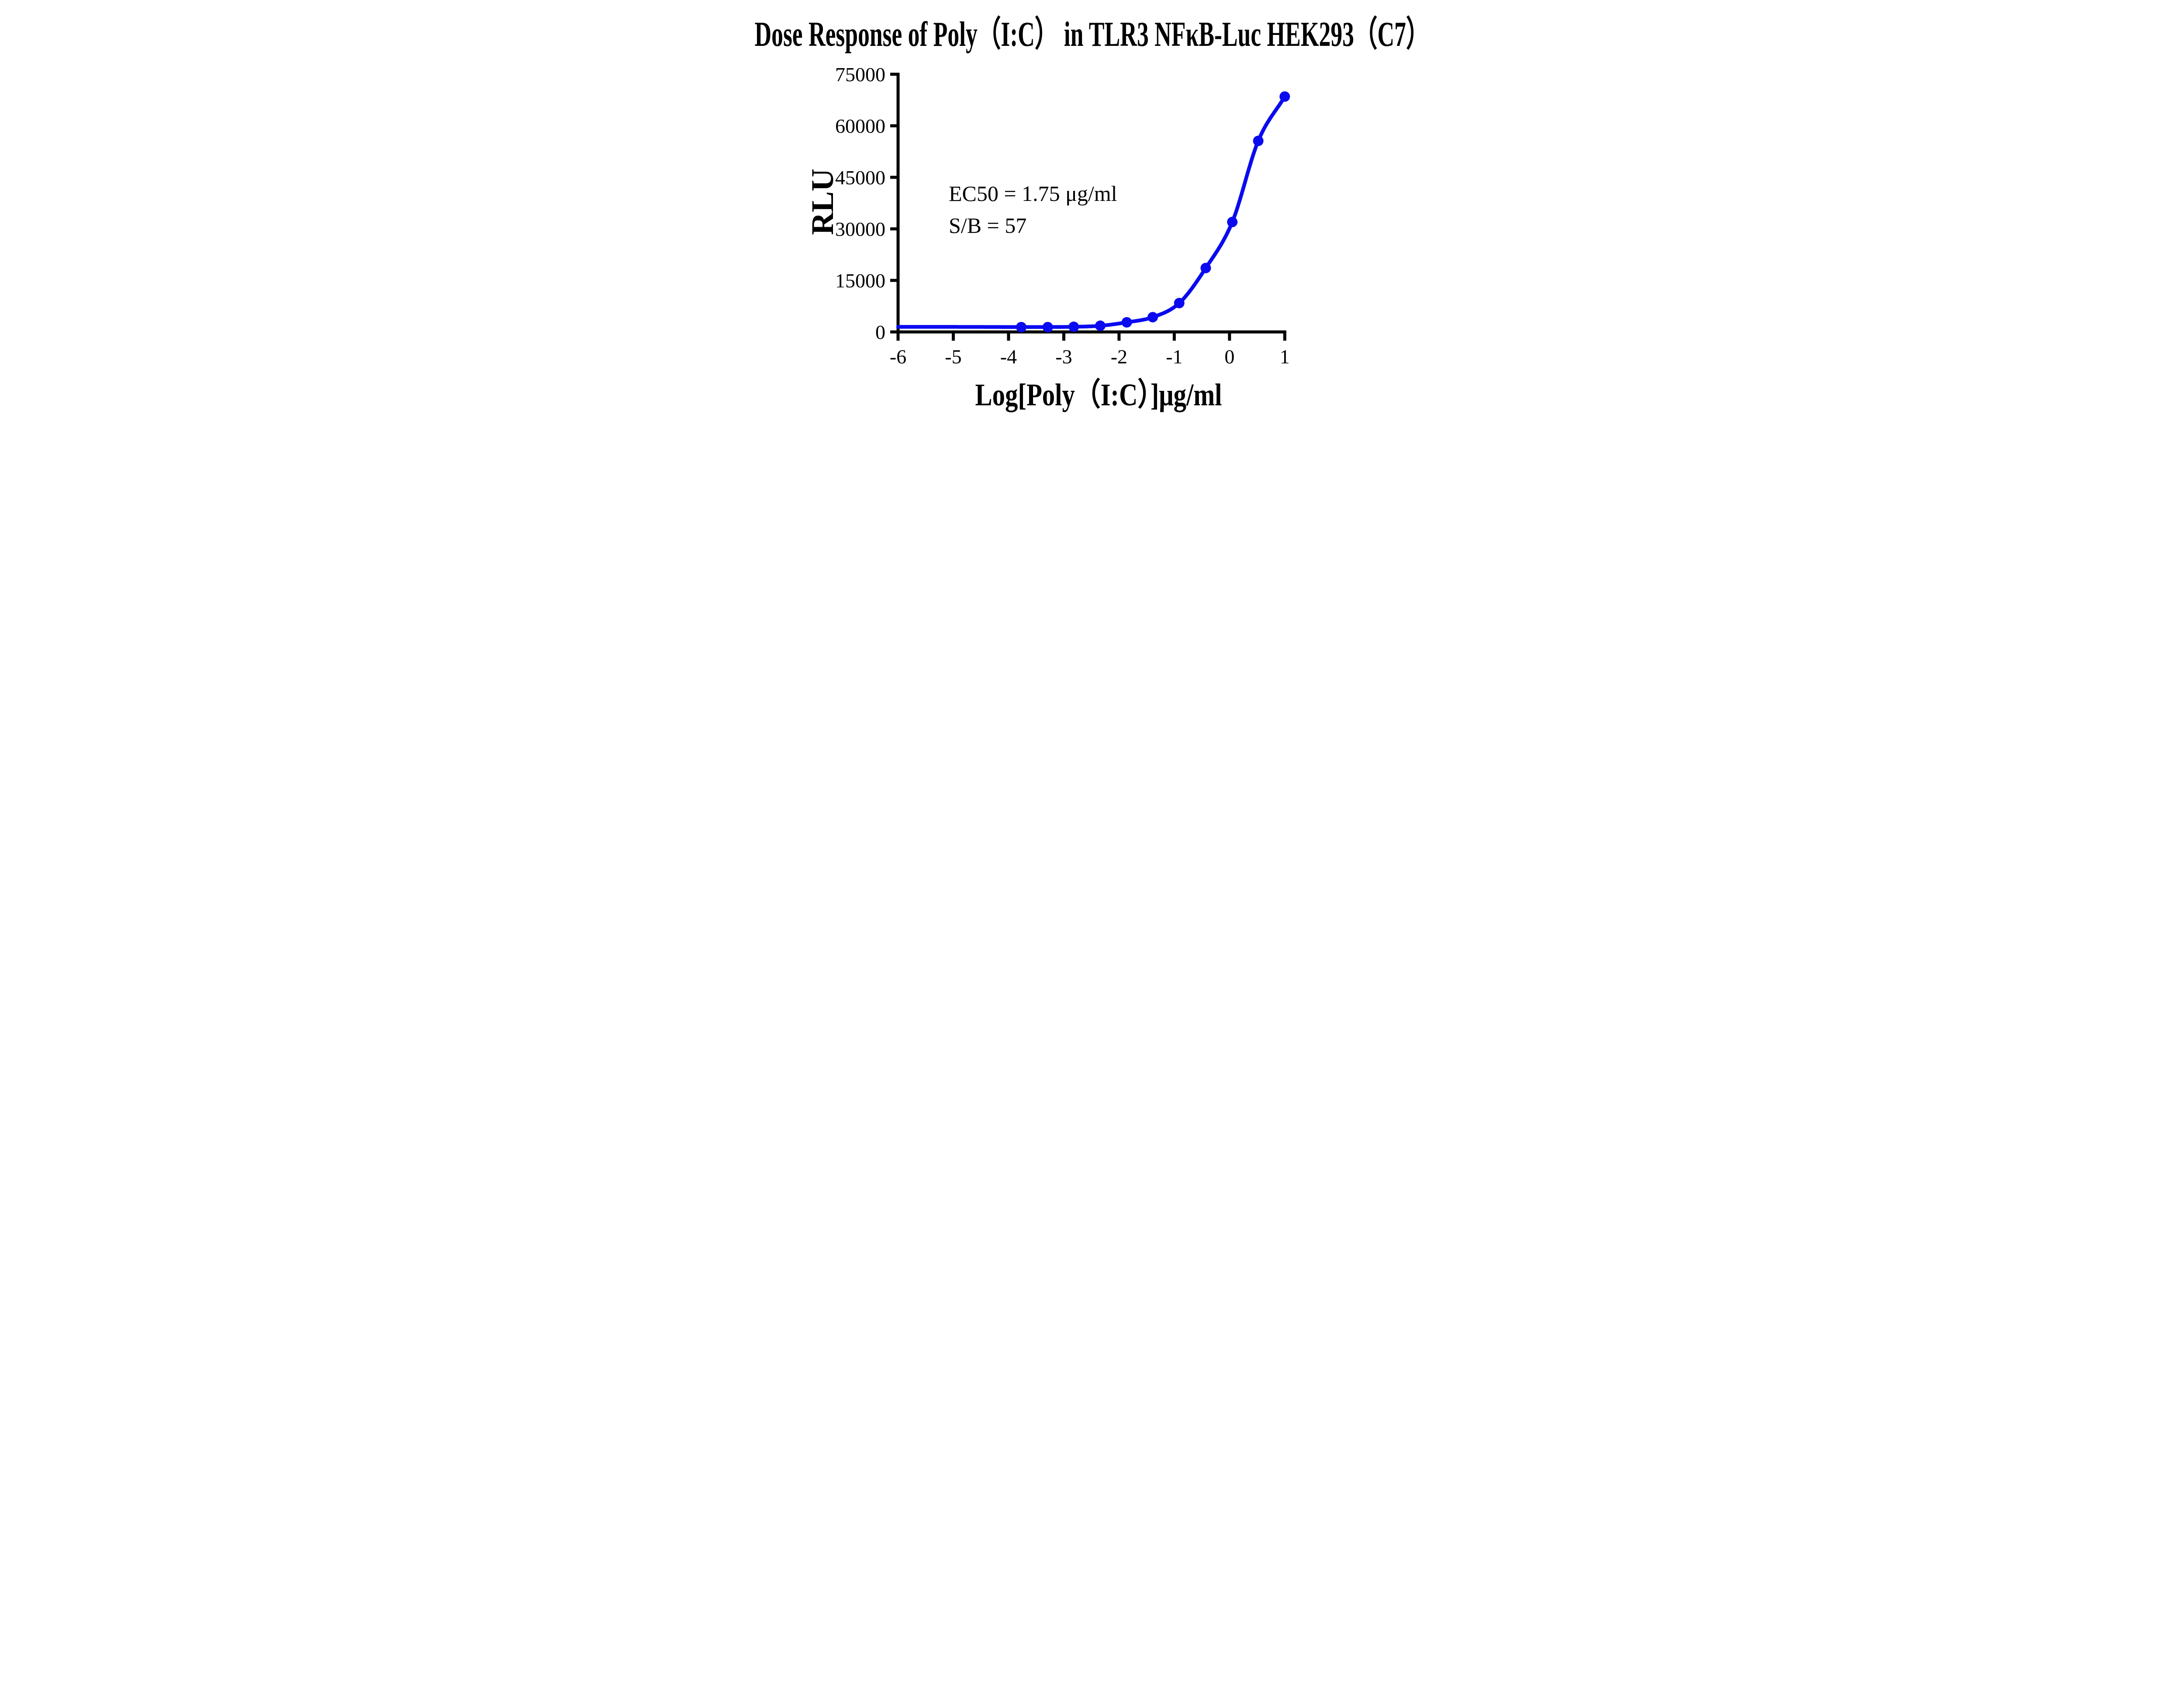 The width and height of the screenshot is (2184, 1685). Describe the element at coordinates (1229, 357) in the screenshot. I see `x-tick-label: 0` at that location.